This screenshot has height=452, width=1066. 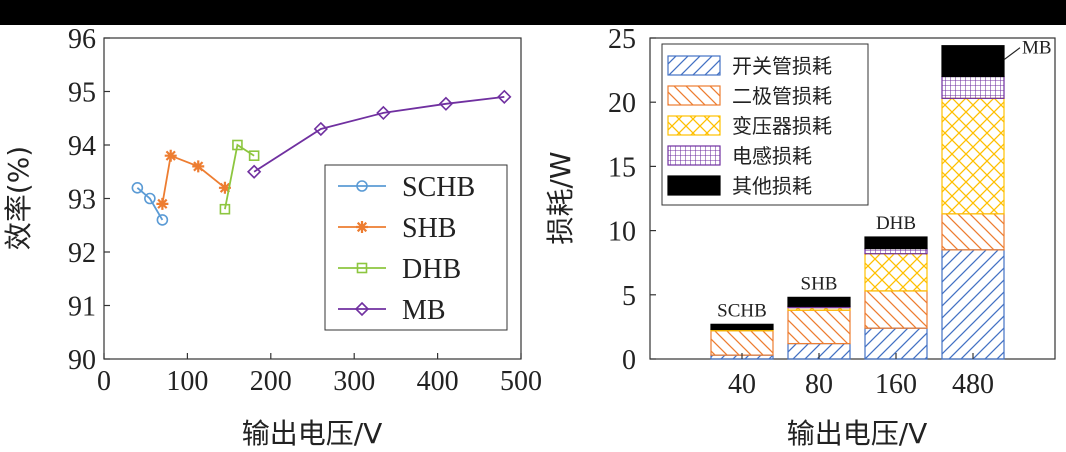 What do you see at coordinates (819, 384) in the screenshot?
I see `loss-x-tick-label: 80` at bounding box center [819, 384].